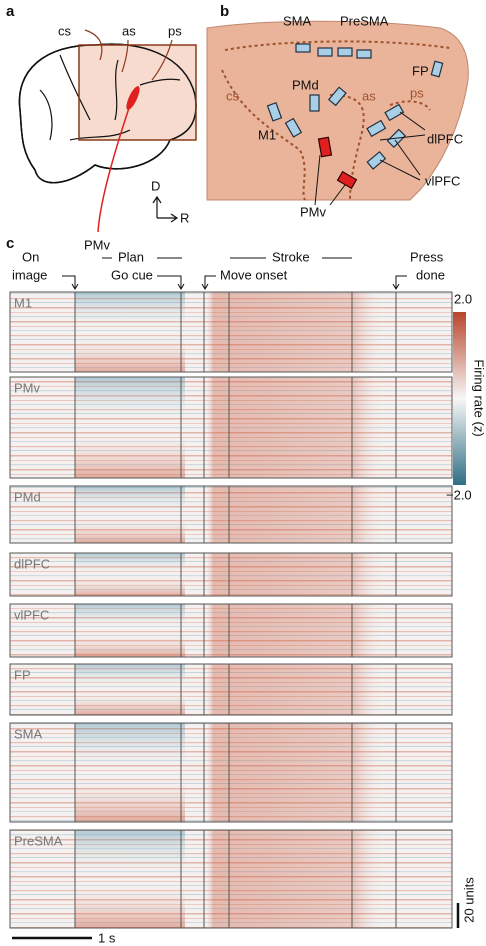 This screenshot has width=486, height=946. What do you see at coordinates (364, 20) in the screenshot?
I see `area-label: PreSMA` at bounding box center [364, 20].